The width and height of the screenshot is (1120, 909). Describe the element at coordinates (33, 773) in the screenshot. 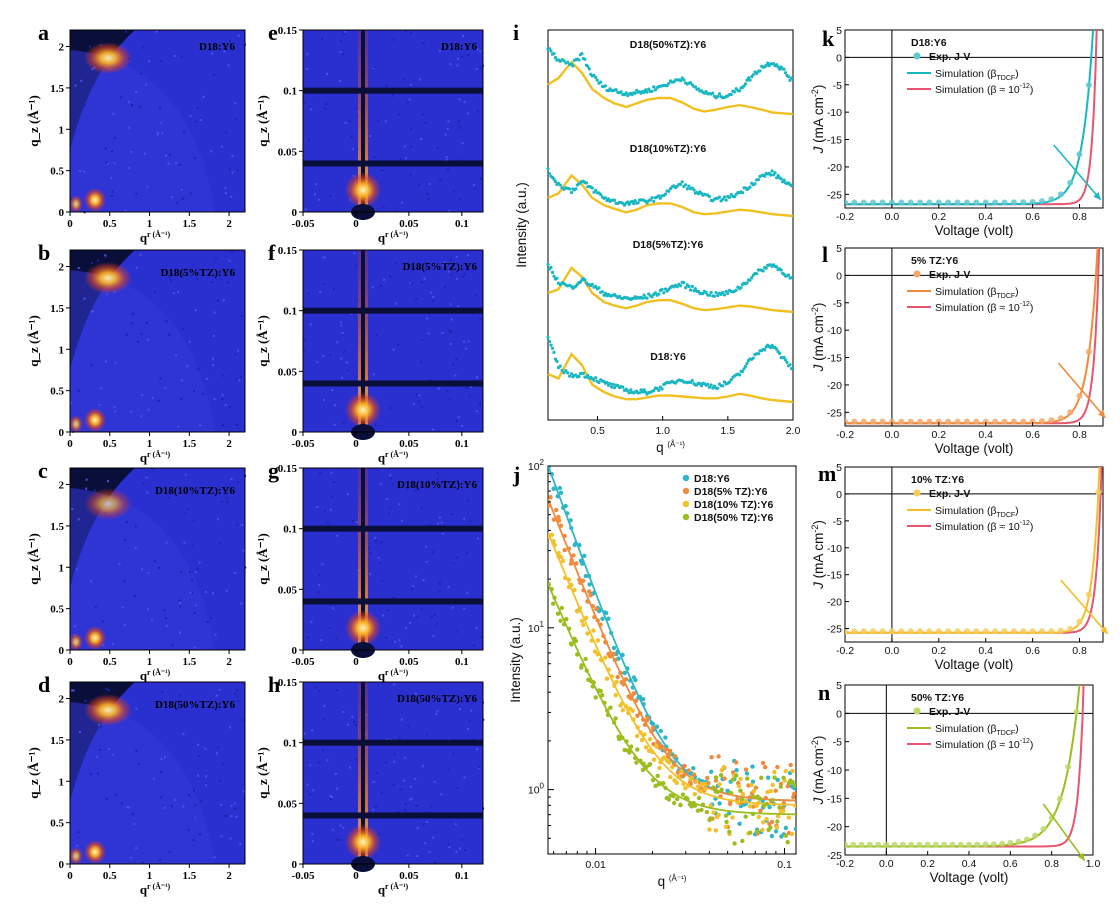

I see `y-axis-label: q_z (Å⁻¹)` at that location.